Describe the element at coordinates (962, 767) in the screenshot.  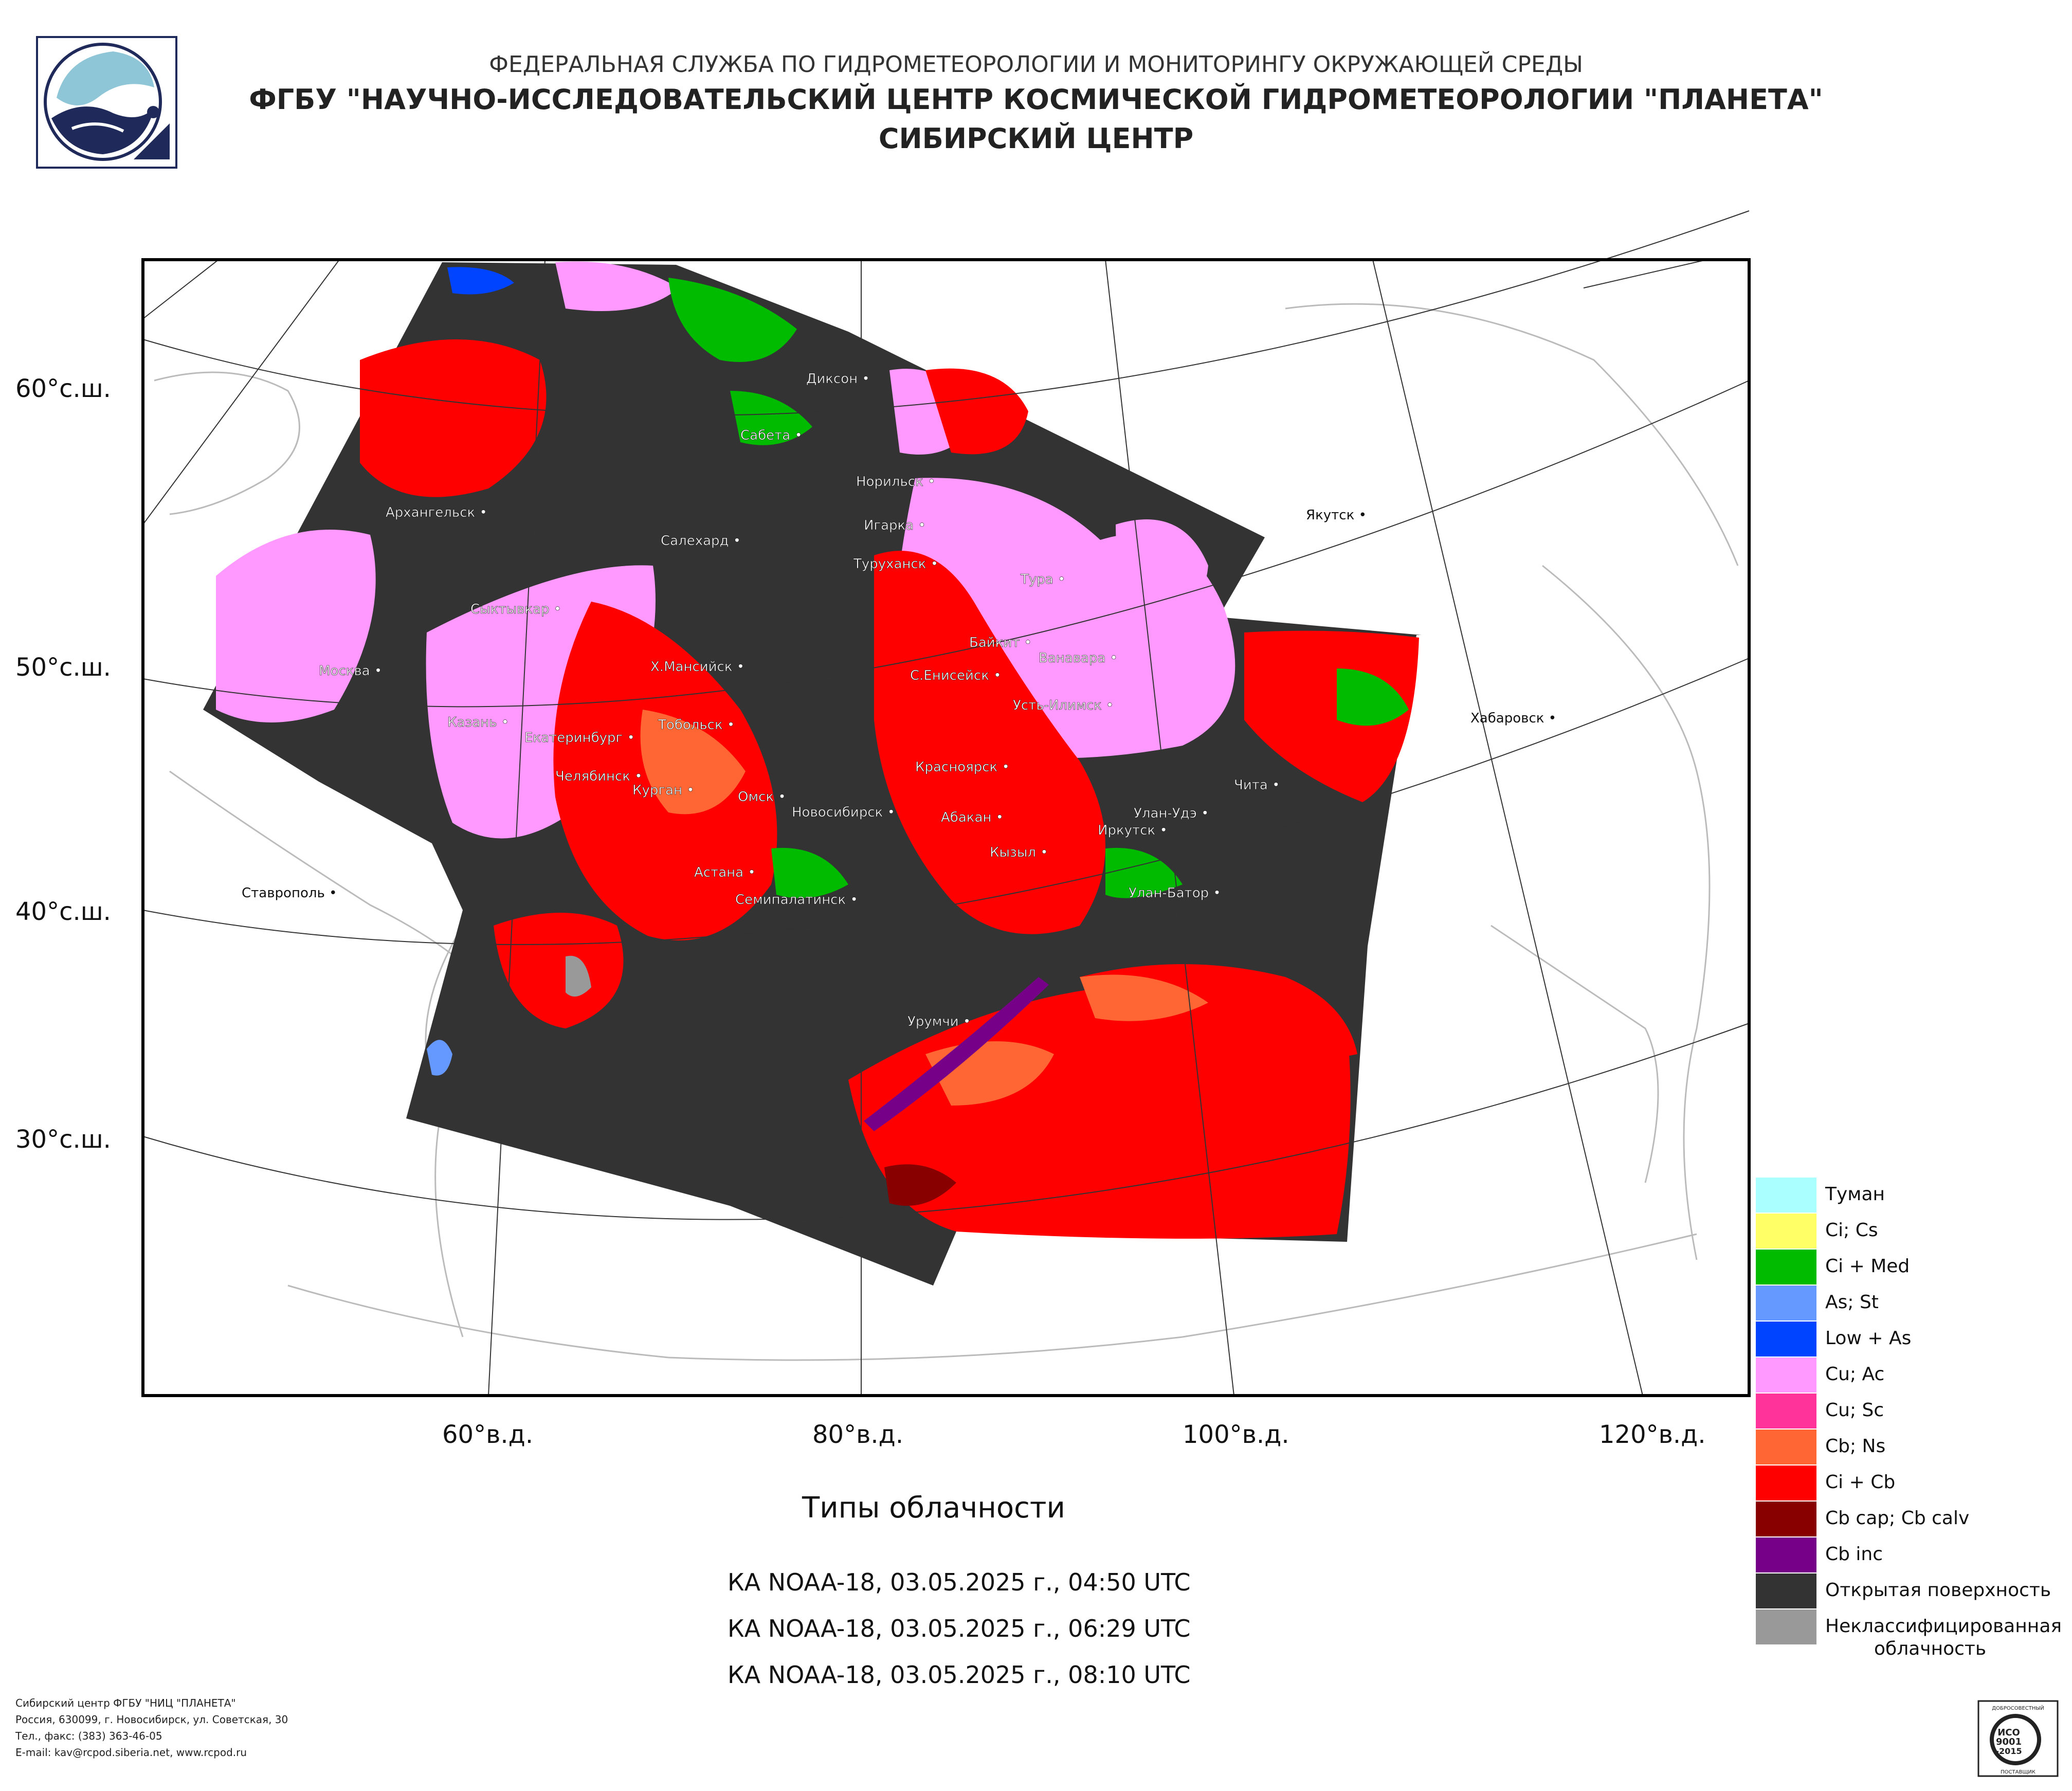
I see `city-label: Красноярск •` at that location.